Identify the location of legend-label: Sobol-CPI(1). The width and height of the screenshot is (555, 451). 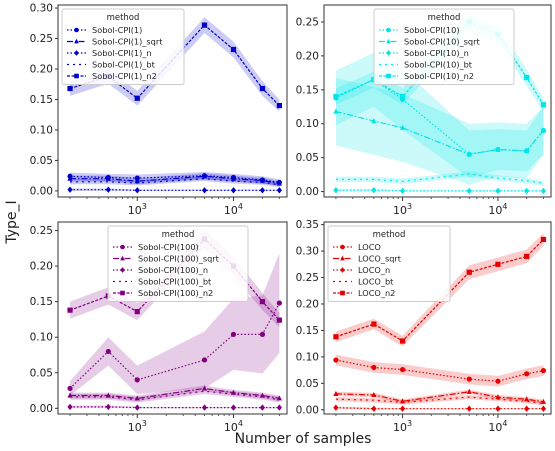
(117, 30).